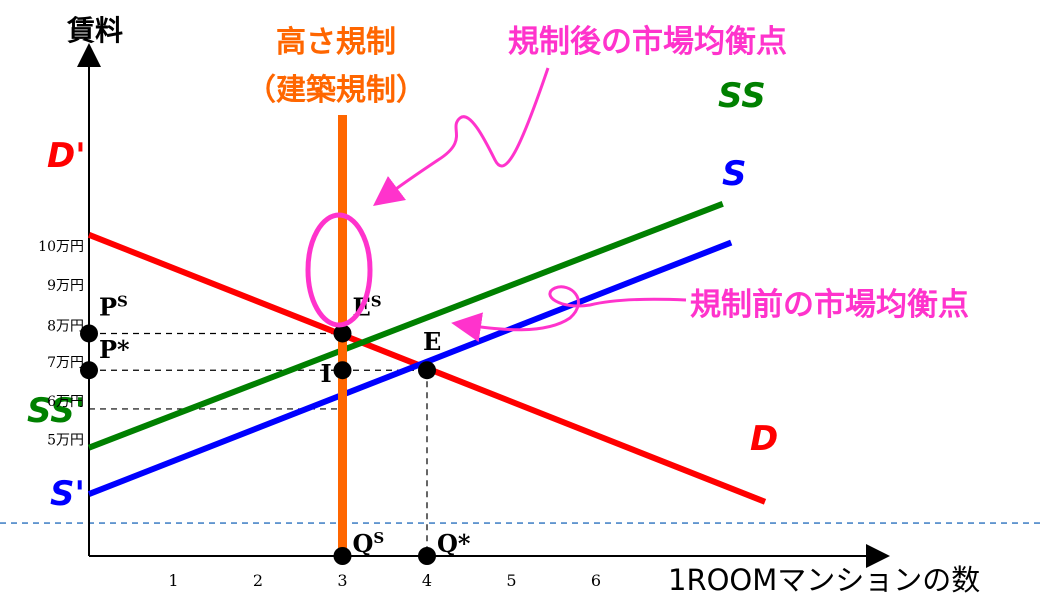 The image size is (1044, 596). Describe the element at coordinates (114, 349) in the screenshot. I see `point-label: P*` at that location.